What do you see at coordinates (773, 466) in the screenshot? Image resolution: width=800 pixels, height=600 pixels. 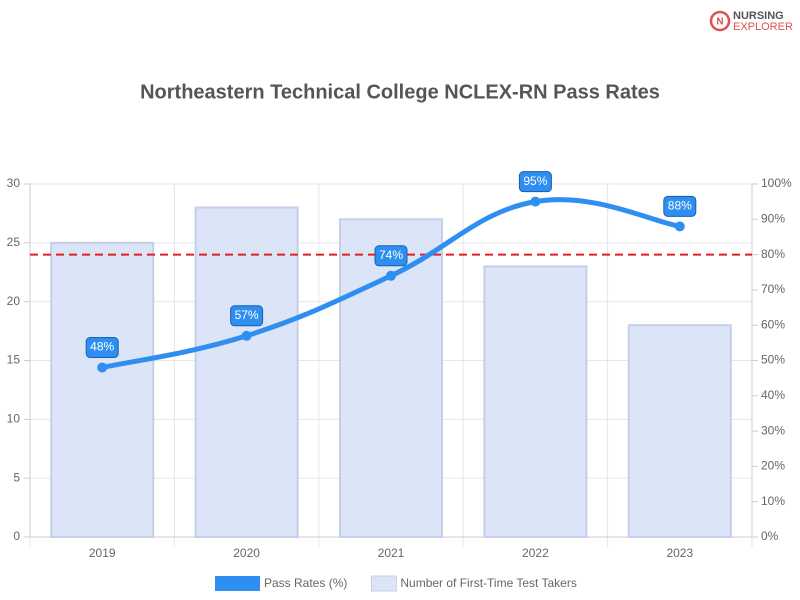 I see `y2-tick-label: 20%` at bounding box center [773, 466].